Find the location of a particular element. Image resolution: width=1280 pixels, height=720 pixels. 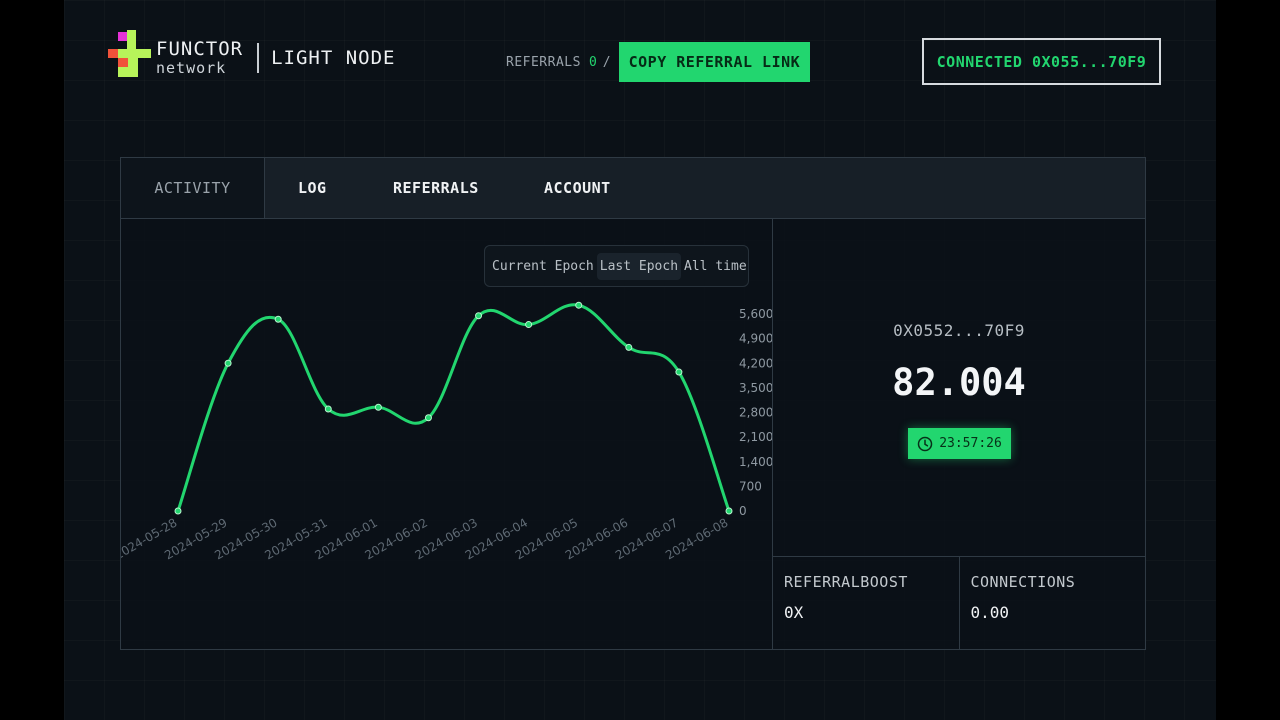

points-summary: 0X0552...70F9 82.004 23:57:26 is located at coordinates (959, 388).